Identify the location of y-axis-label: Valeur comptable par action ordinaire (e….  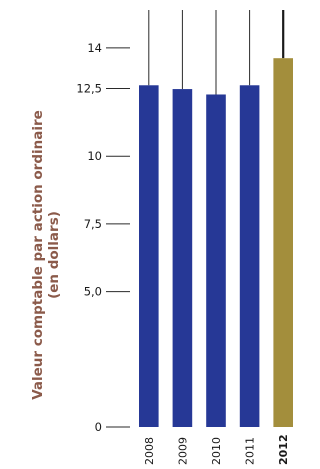
(46, 255).